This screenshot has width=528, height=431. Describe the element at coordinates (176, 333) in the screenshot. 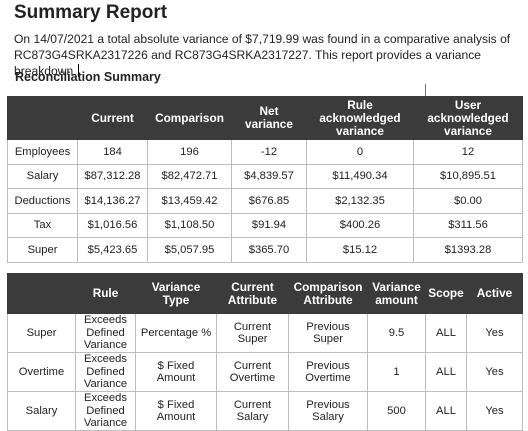

I see `variance-type: Percentage %` at that location.